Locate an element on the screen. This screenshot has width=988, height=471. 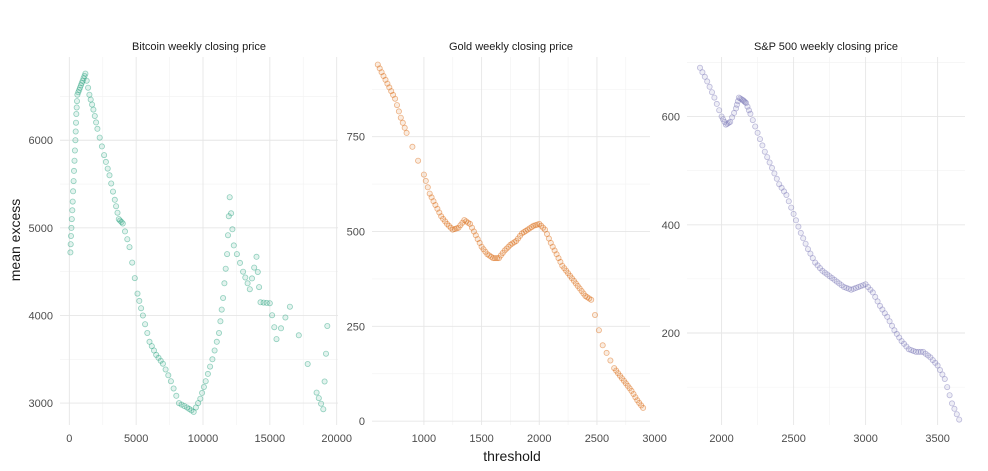
x-tick-label: 10000 is located at coordinates (203, 439).